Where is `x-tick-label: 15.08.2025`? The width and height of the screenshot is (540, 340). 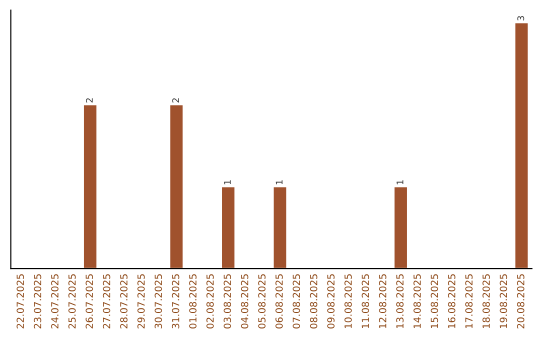
x-tick-label: 15.08.2025 is located at coordinates (434, 301).